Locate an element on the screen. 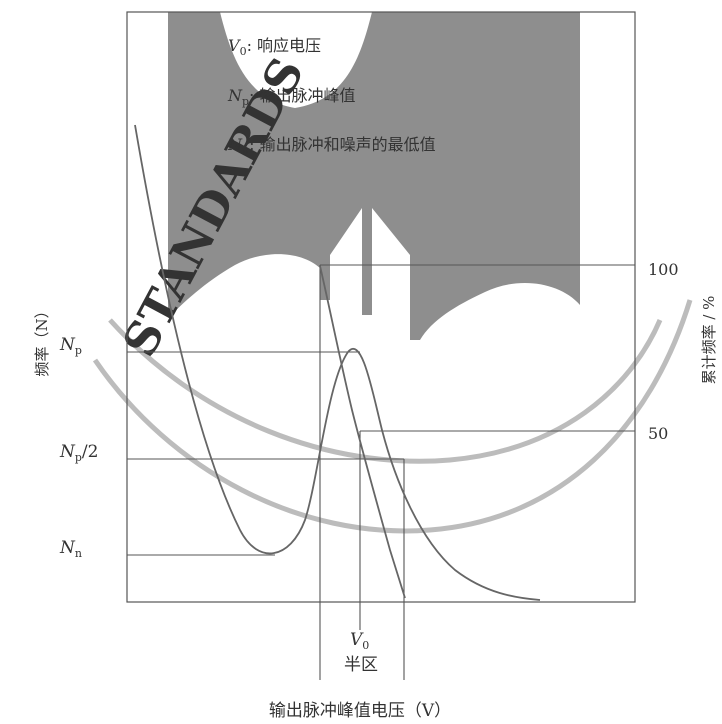 This screenshot has width=722, height=724. v0-half-zone-labels: V0 半区 is located at coordinates (361, 652).